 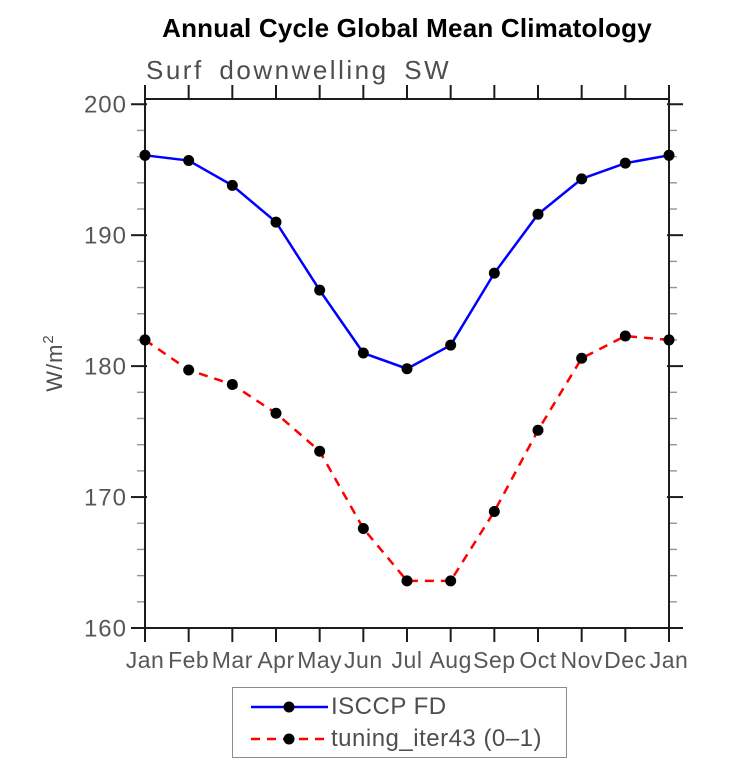 I want to click on y-tick-label: 180, so click(x=105, y=367).